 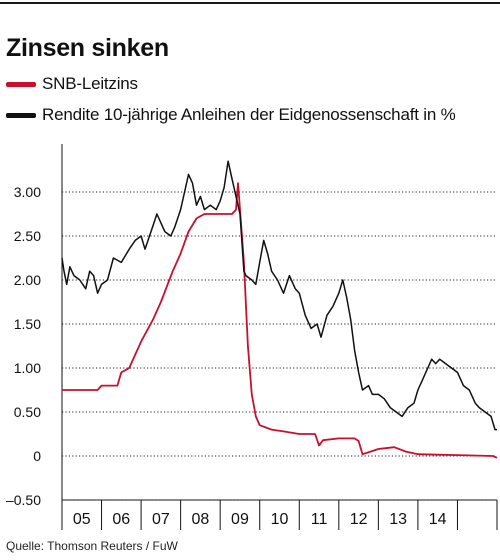 What do you see at coordinates (21, 115) in the screenshot?
I see `legend-swatch-bond-yield` at bounding box center [21, 115].